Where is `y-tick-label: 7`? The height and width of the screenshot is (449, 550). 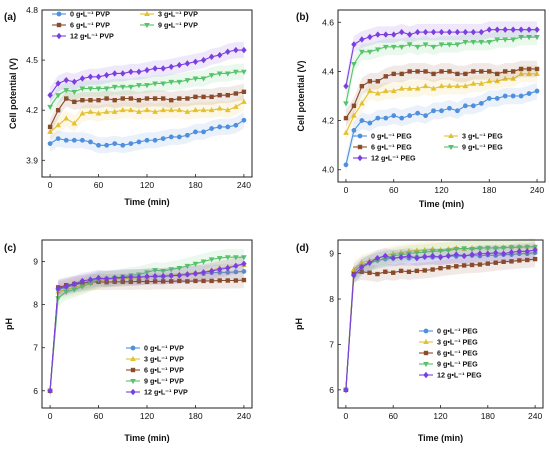 y-tick-label: 7 is located at coordinates (331, 344).